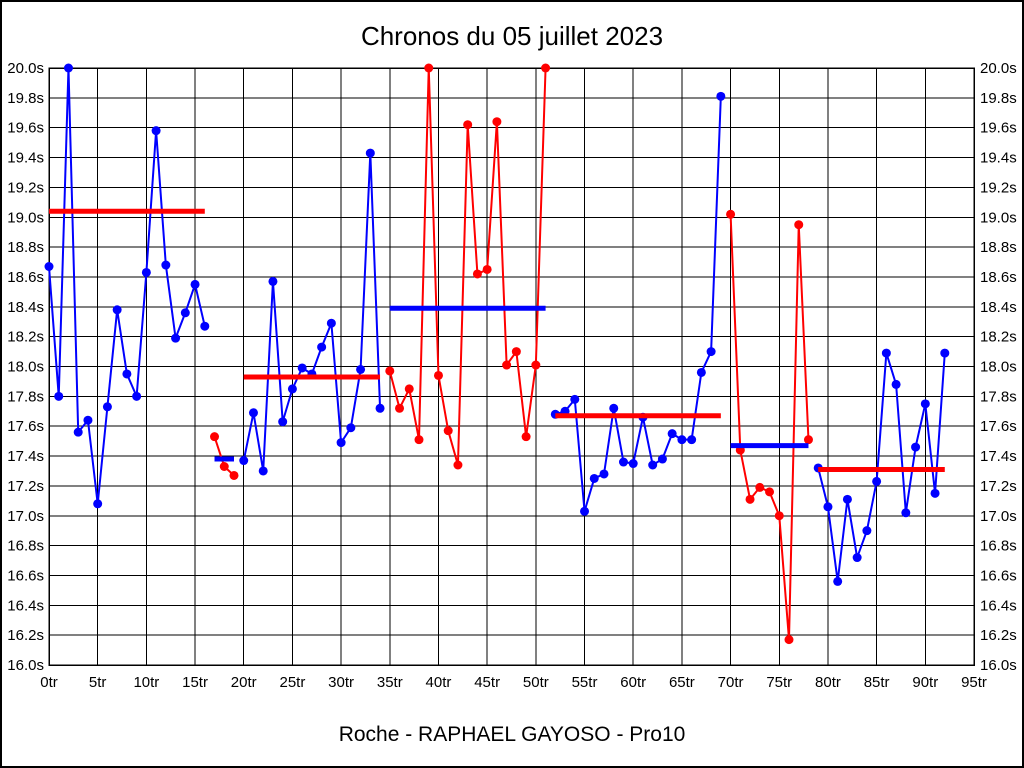 This screenshot has width=1024, height=768. What do you see at coordinates (925, 682) in the screenshot?
I see `x-tick-label: 90tr` at bounding box center [925, 682].